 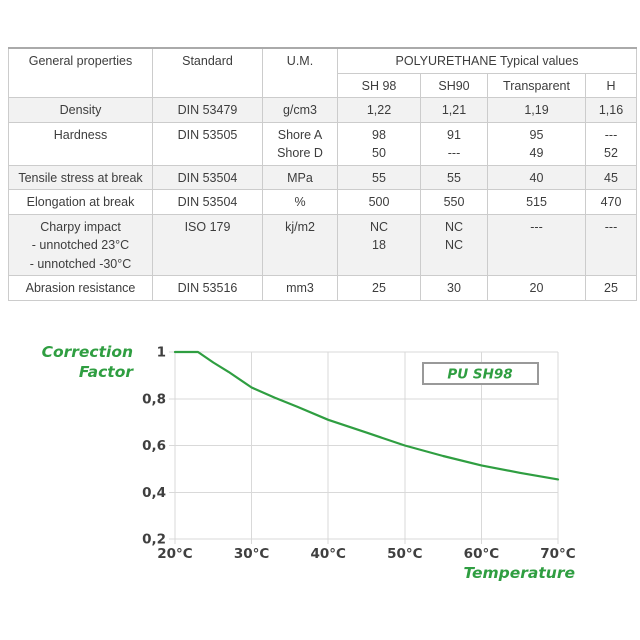 I want to click on cell-h: ---, so click(x=611, y=244).